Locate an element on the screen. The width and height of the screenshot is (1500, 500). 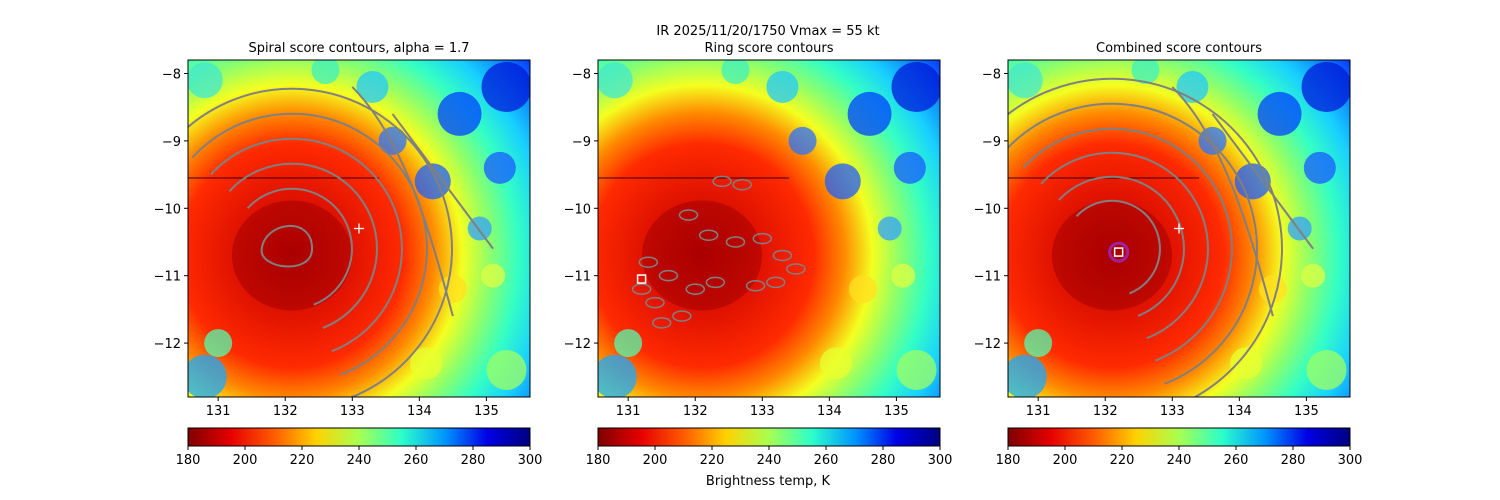
best-fit-ring-marker is located at coordinates (1119, 252).